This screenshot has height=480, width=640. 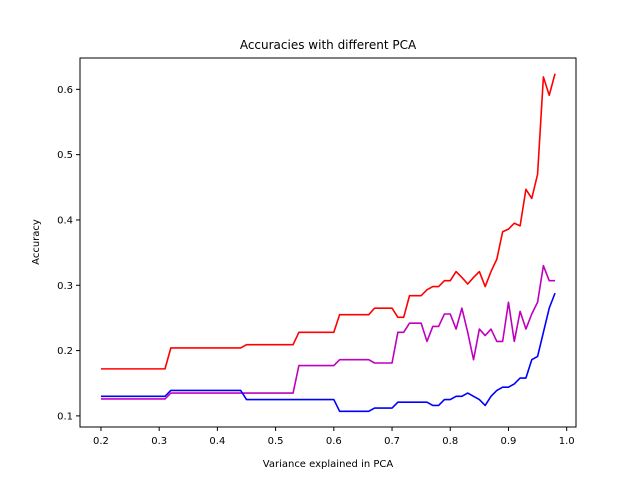 What do you see at coordinates (65, 220) in the screenshot?
I see `y-tick-label: 0.4` at bounding box center [65, 220].